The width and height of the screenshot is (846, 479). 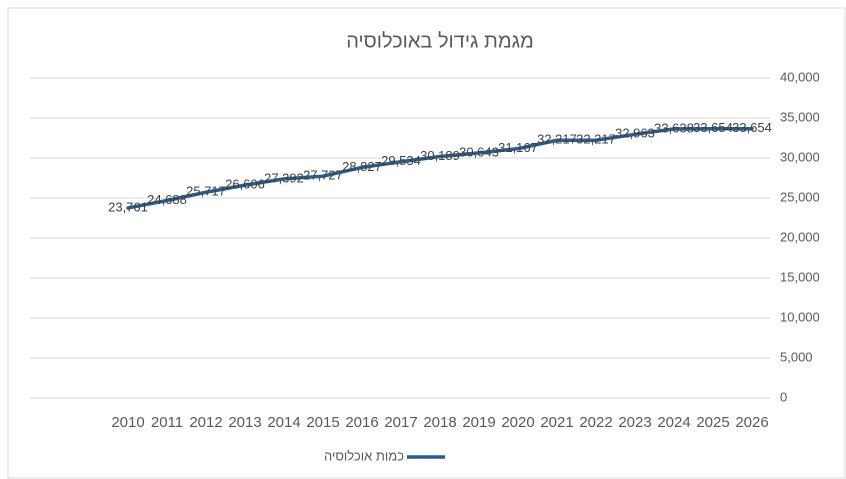 What do you see at coordinates (800, 276) in the screenshot?
I see `y-tick-label: 15,000` at bounding box center [800, 276].